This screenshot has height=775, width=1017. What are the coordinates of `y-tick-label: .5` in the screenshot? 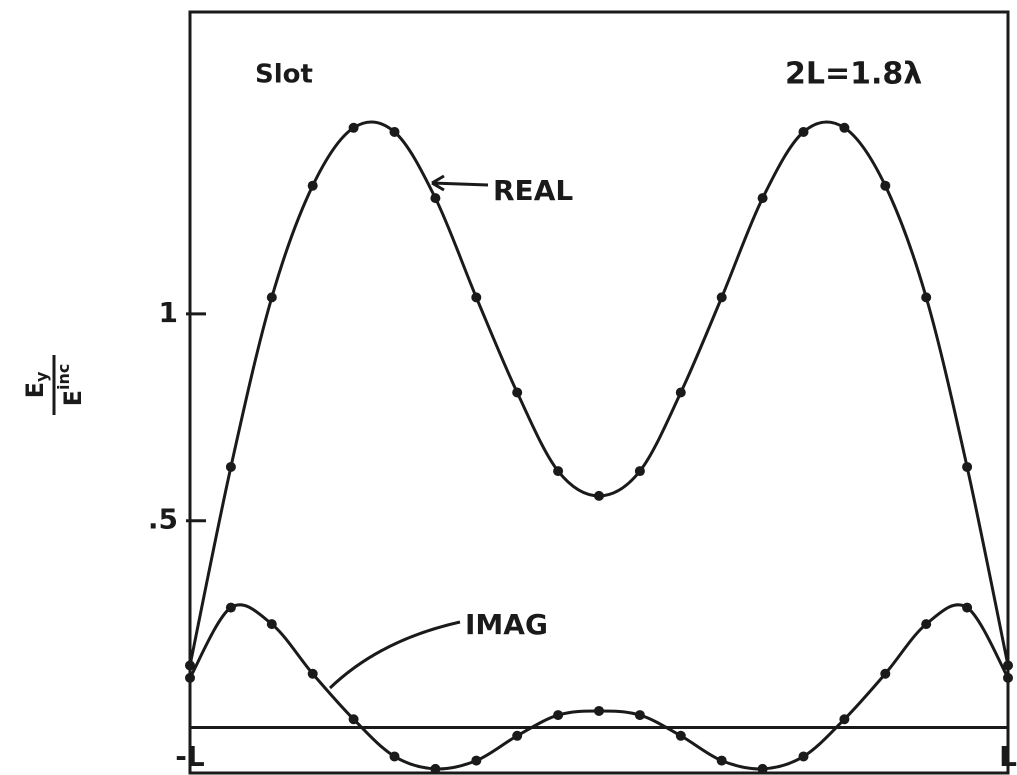 It's located at (163, 519).